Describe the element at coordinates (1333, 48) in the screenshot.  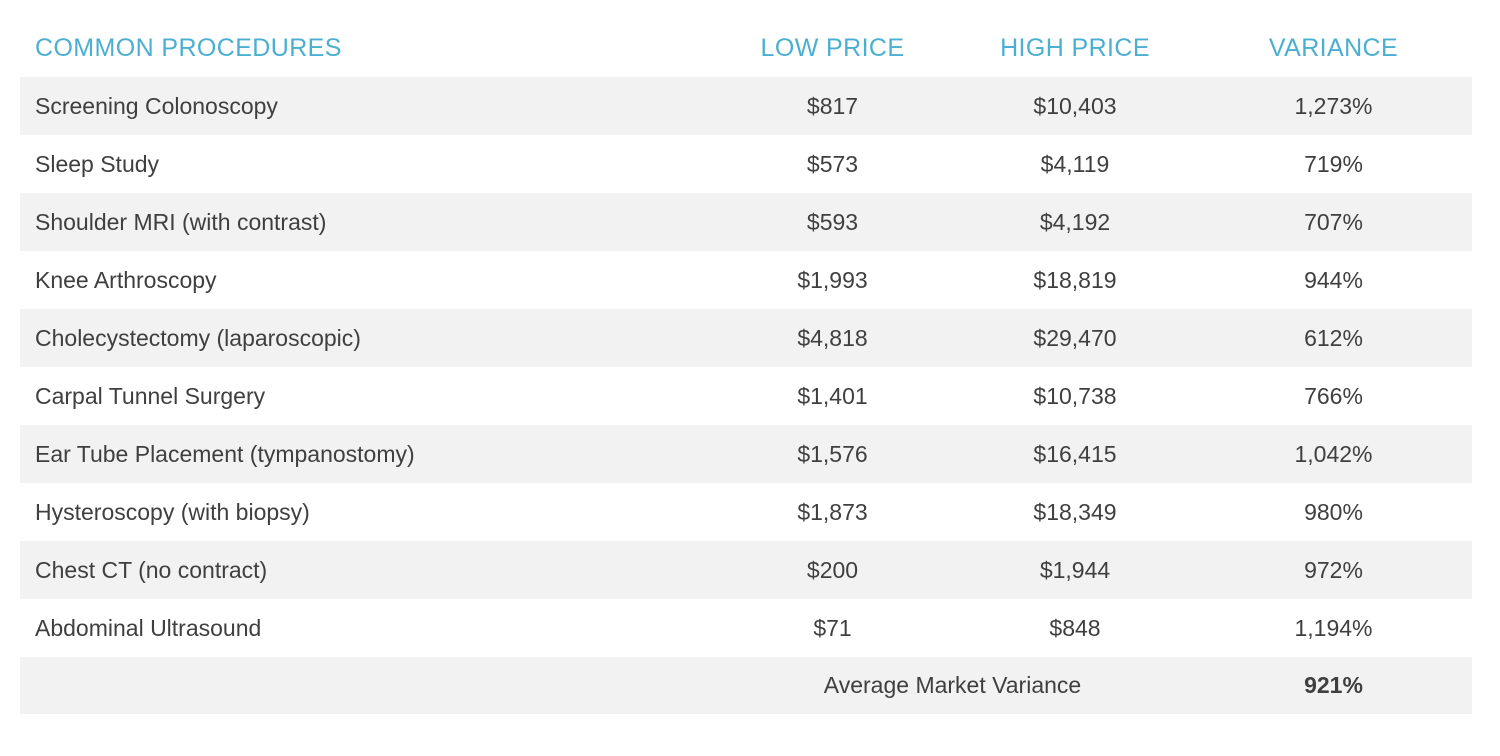
I see `header-variance: VARIANCE` at that location.